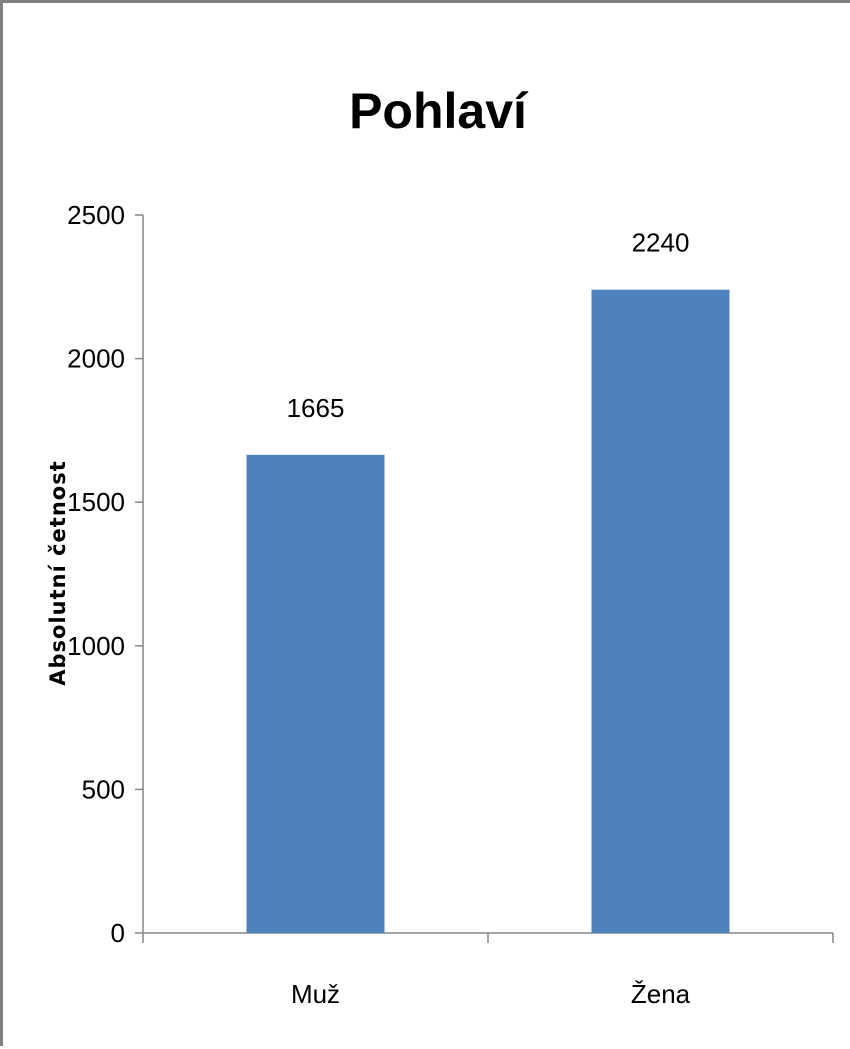 The height and width of the screenshot is (1049, 850). What do you see at coordinates (661, 994) in the screenshot?
I see `x-tick-label: Žena` at bounding box center [661, 994].